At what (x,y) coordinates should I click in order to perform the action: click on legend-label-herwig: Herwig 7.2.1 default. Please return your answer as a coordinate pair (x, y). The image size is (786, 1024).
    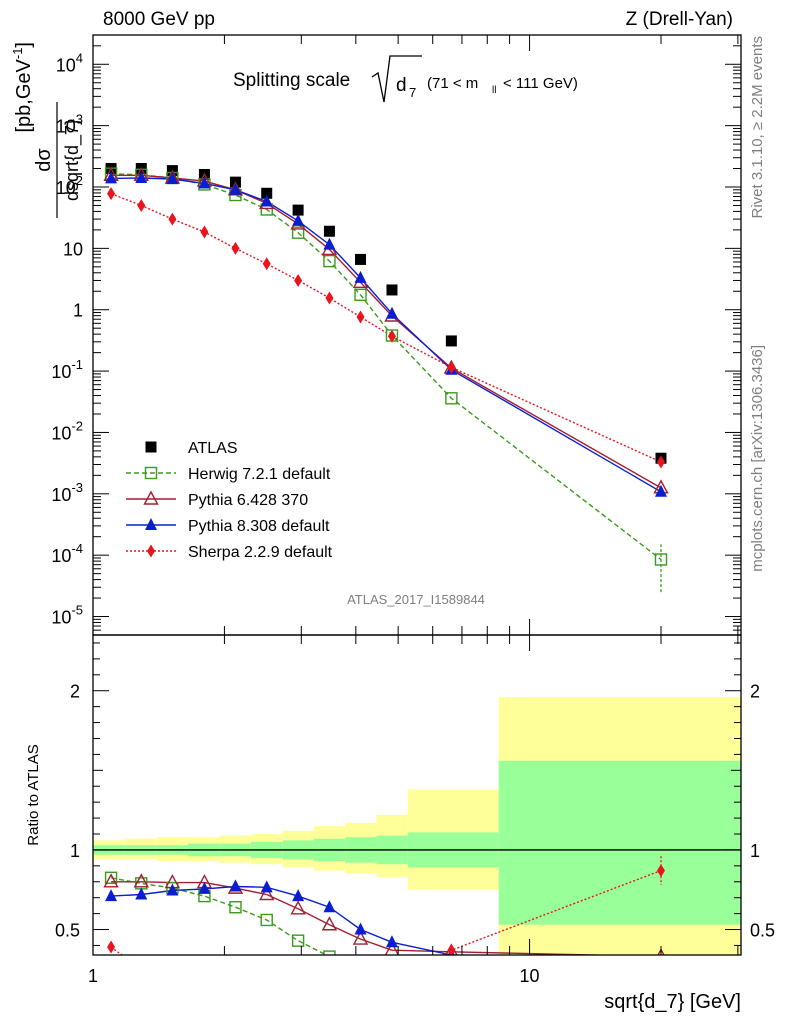
    Looking at the image, I should click on (259, 474).